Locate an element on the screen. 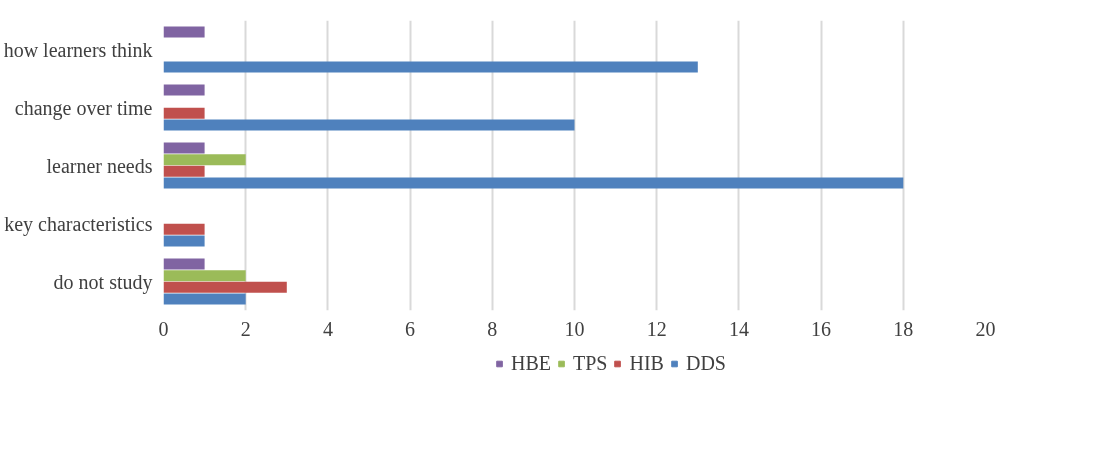 Image resolution: width=1101 pixels, height=454 pixels. x-tick-label: 16 is located at coordinates (821, 328).